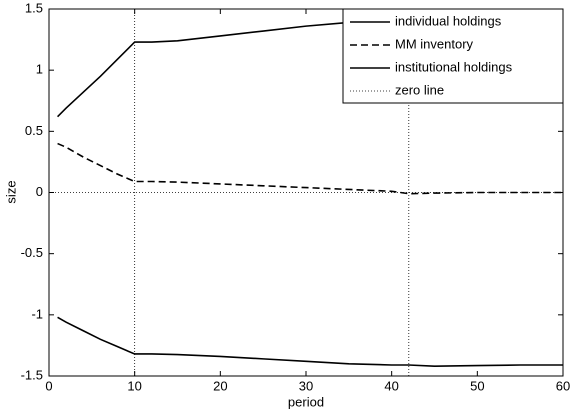  What do you see at coordinates (419, 89) in the screenshot?
I see `legend-label: zero line` at bounding box center [419, 89].